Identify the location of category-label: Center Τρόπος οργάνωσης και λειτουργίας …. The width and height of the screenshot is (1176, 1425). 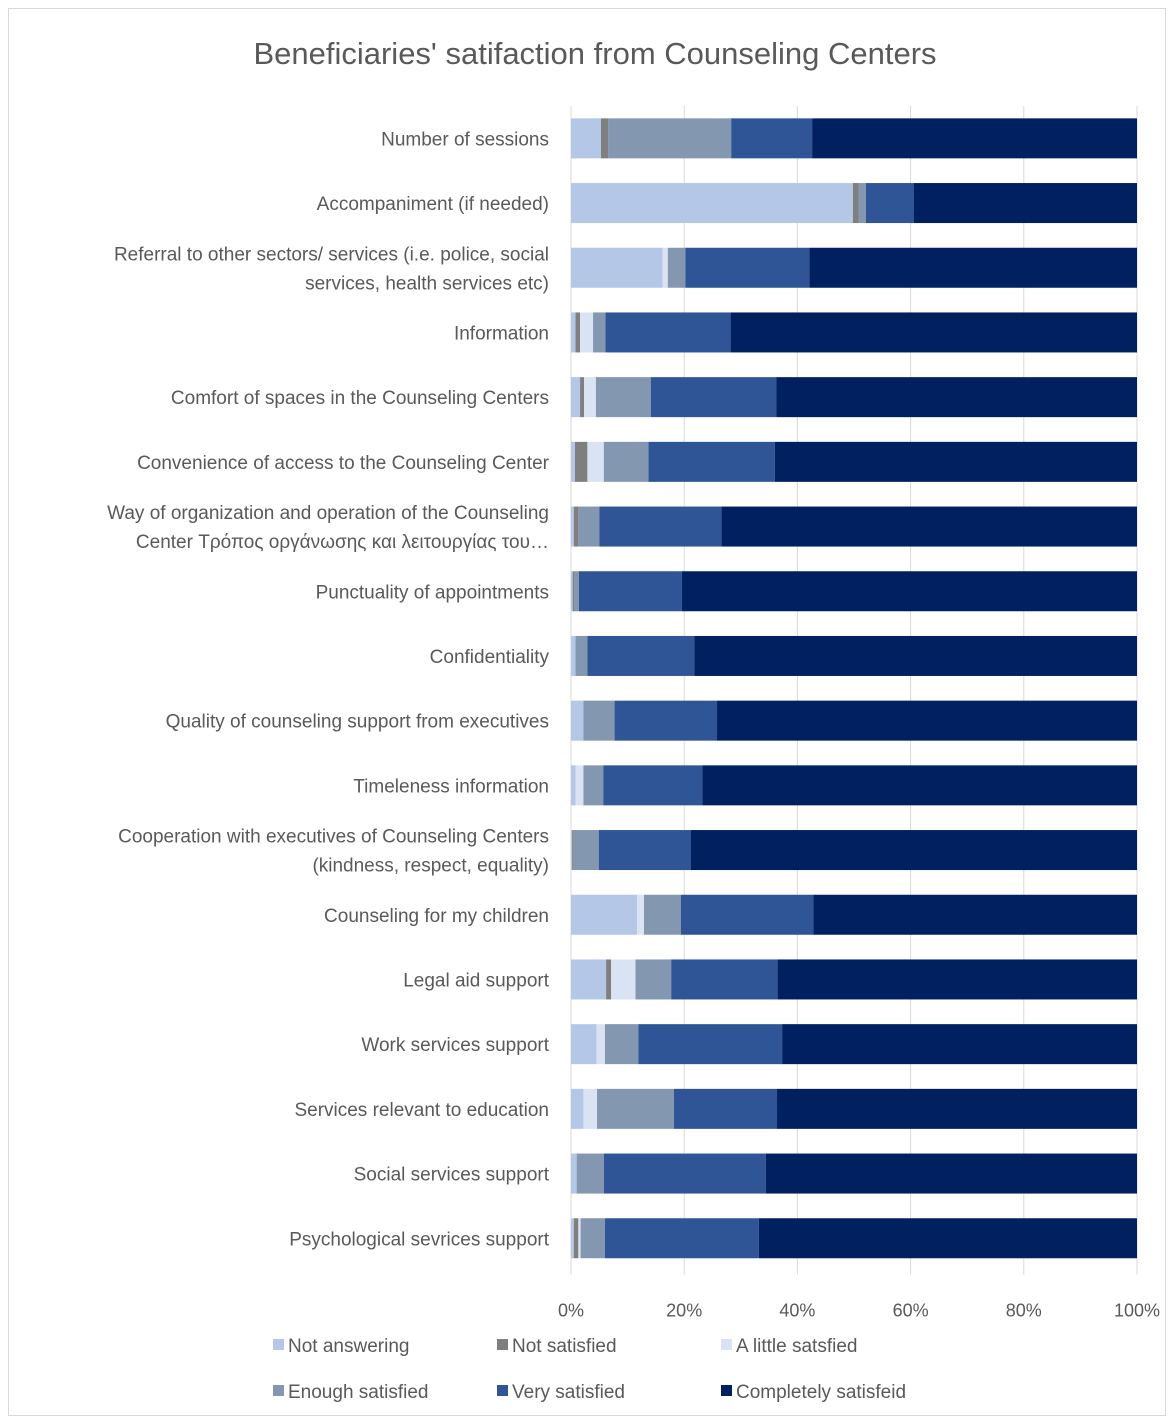
(342, 542).